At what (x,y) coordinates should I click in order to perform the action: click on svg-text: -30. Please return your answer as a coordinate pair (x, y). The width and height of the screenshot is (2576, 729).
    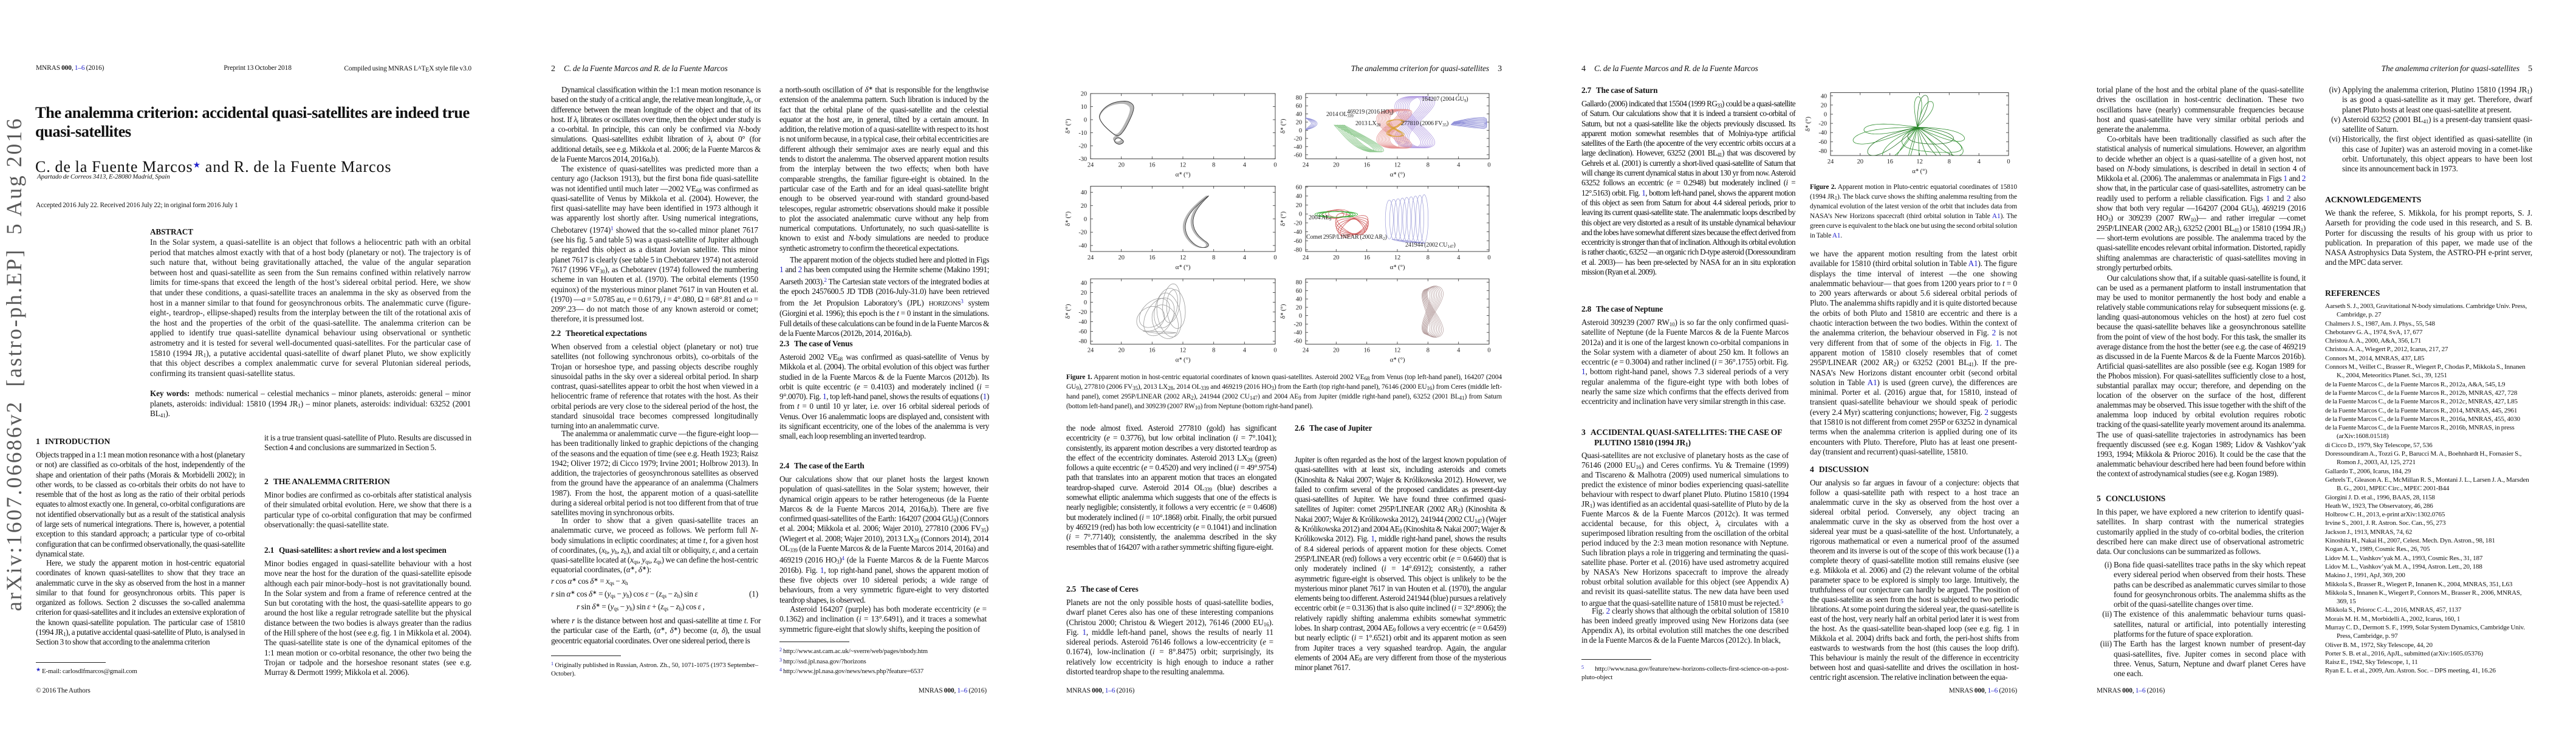
    Looking at the image, I should click on (1082, 159).